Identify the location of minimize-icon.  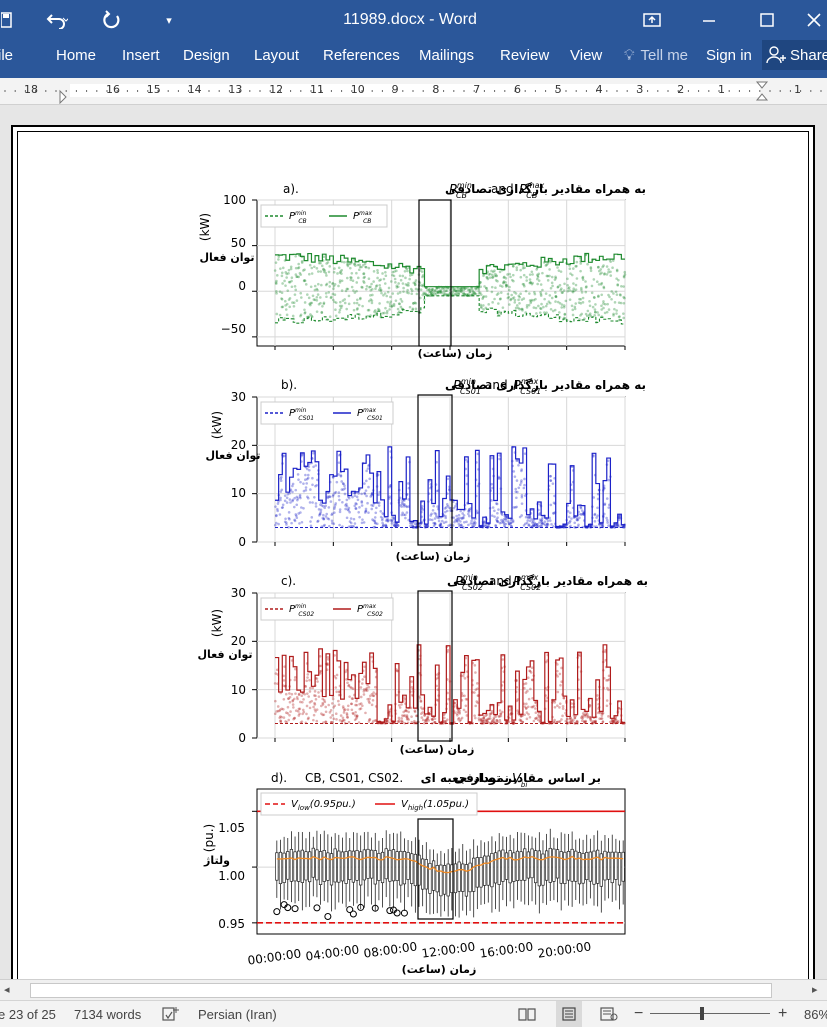
(709, 20).